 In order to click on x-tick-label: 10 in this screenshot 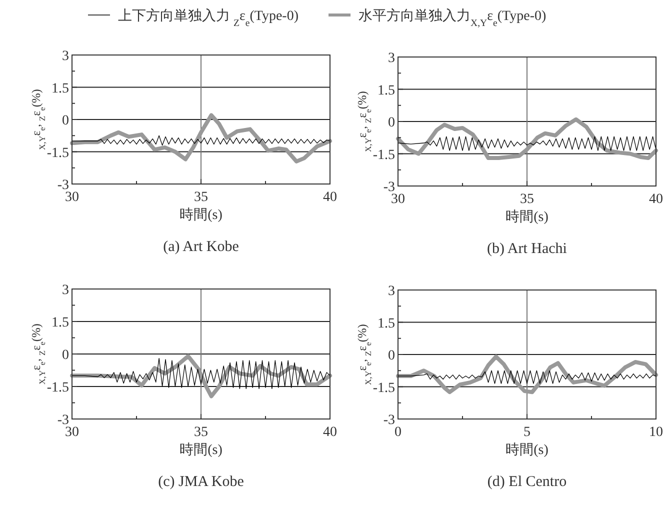, I will do `click(656, 432)`.